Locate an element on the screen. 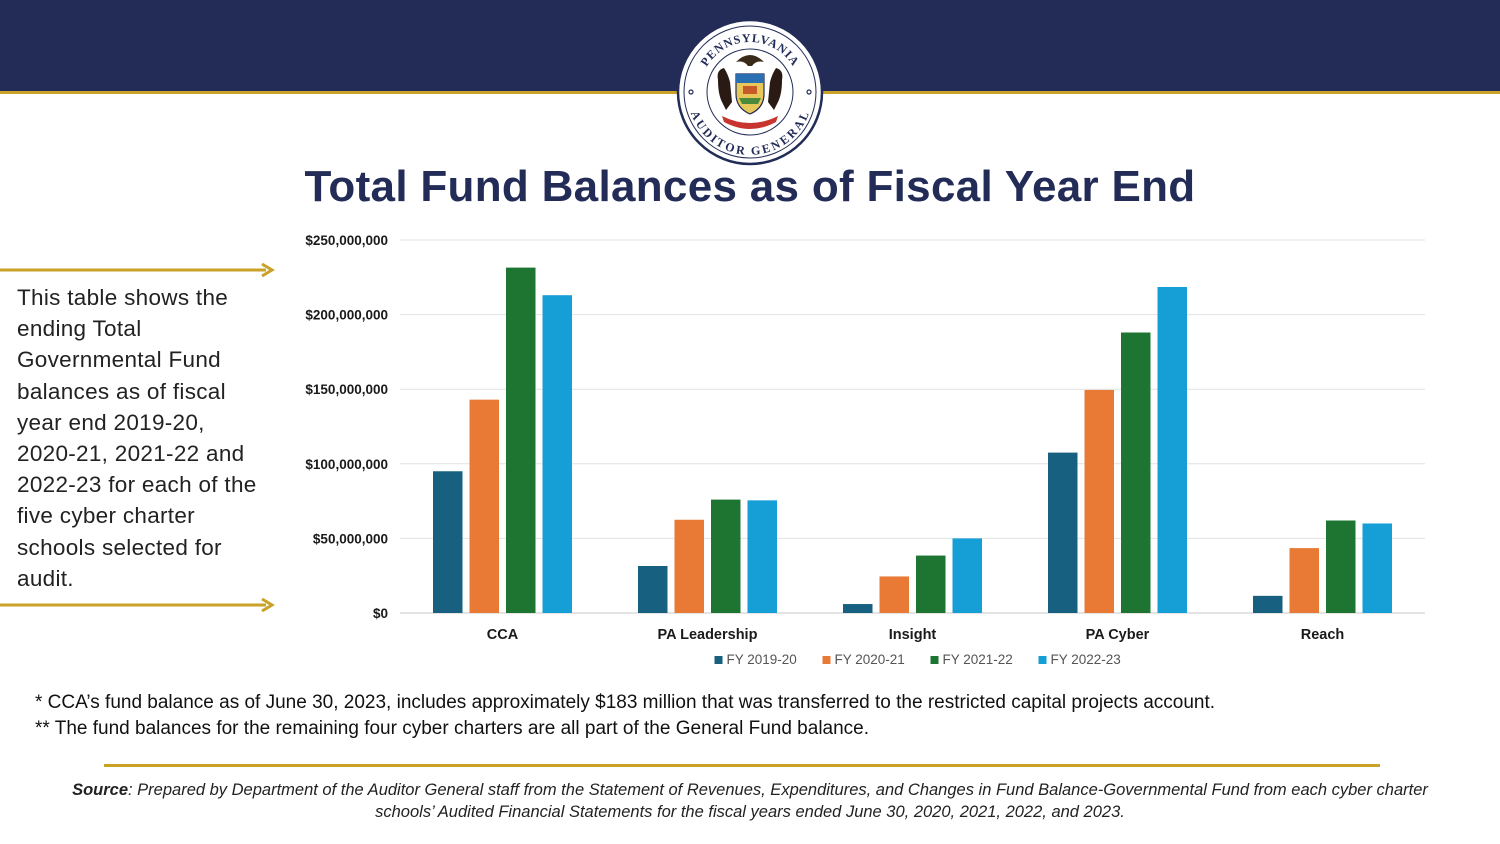 Image resolution: width=1500 pixels, height=844 pixels. bottom-arrow is located at coordinates (138, 605).